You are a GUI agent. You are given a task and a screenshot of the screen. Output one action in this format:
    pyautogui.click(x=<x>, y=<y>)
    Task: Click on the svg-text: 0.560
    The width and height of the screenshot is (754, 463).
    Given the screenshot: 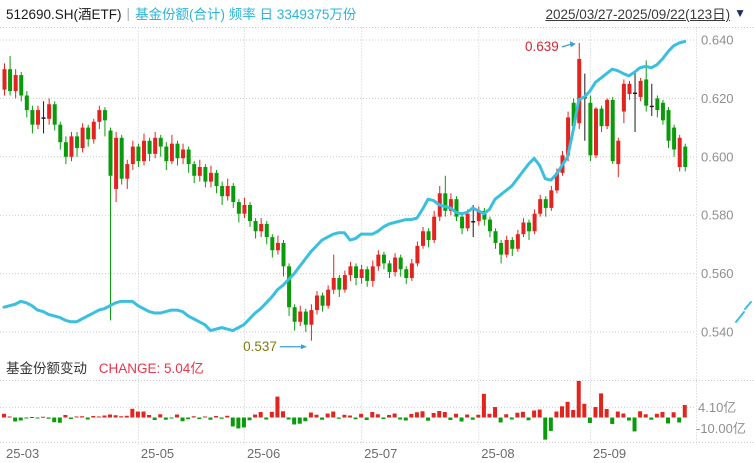 What is the action you would take?
    pyautogui.click(x=717, y=273)
    